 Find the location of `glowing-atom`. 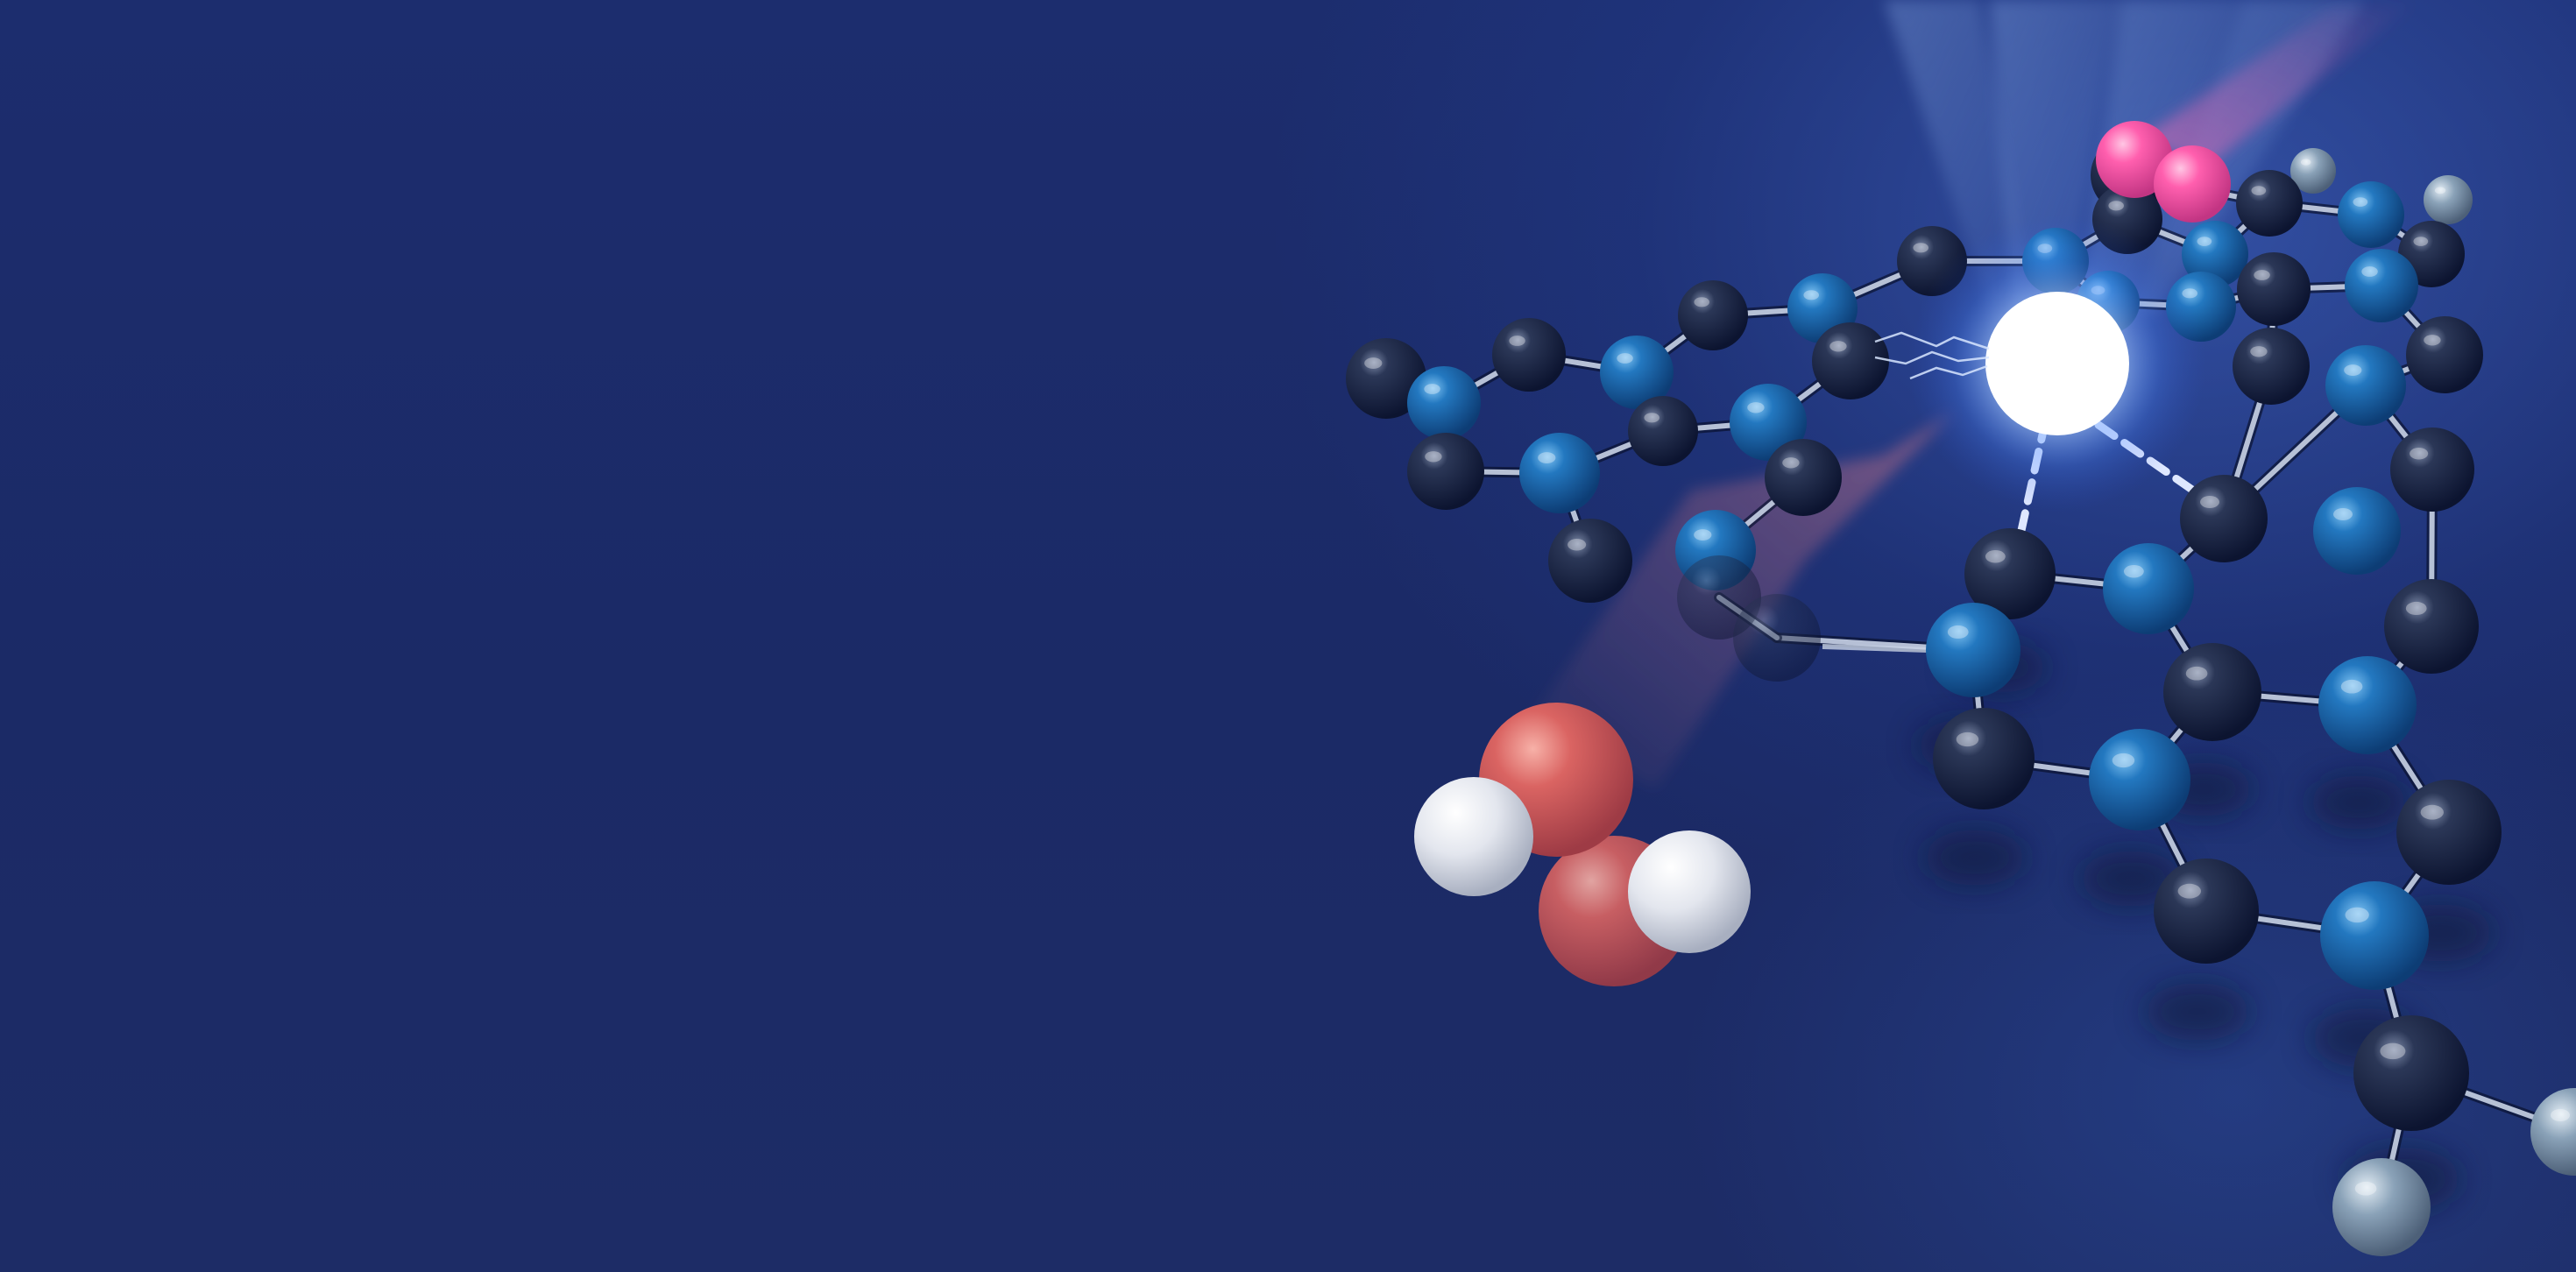

glowing-atom is located at coordinates (2057, 363).